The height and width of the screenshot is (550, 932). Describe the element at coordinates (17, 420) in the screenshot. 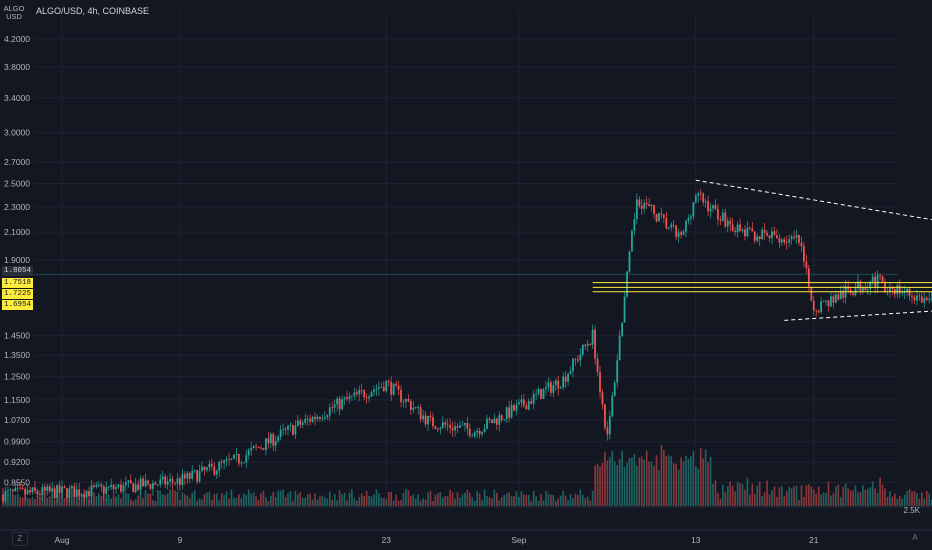

I see `y-tick-label: 1.0700` at that location.